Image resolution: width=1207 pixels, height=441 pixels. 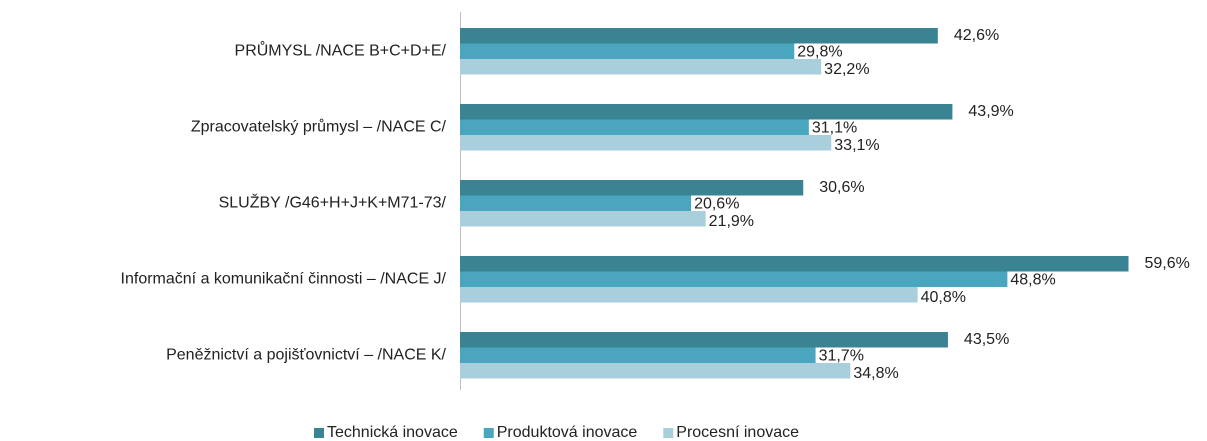 What do you see at coordinates (567, 432) in the screenshot?
I see `legend-label: Produktová inovace` at bounding box center [567, 432].